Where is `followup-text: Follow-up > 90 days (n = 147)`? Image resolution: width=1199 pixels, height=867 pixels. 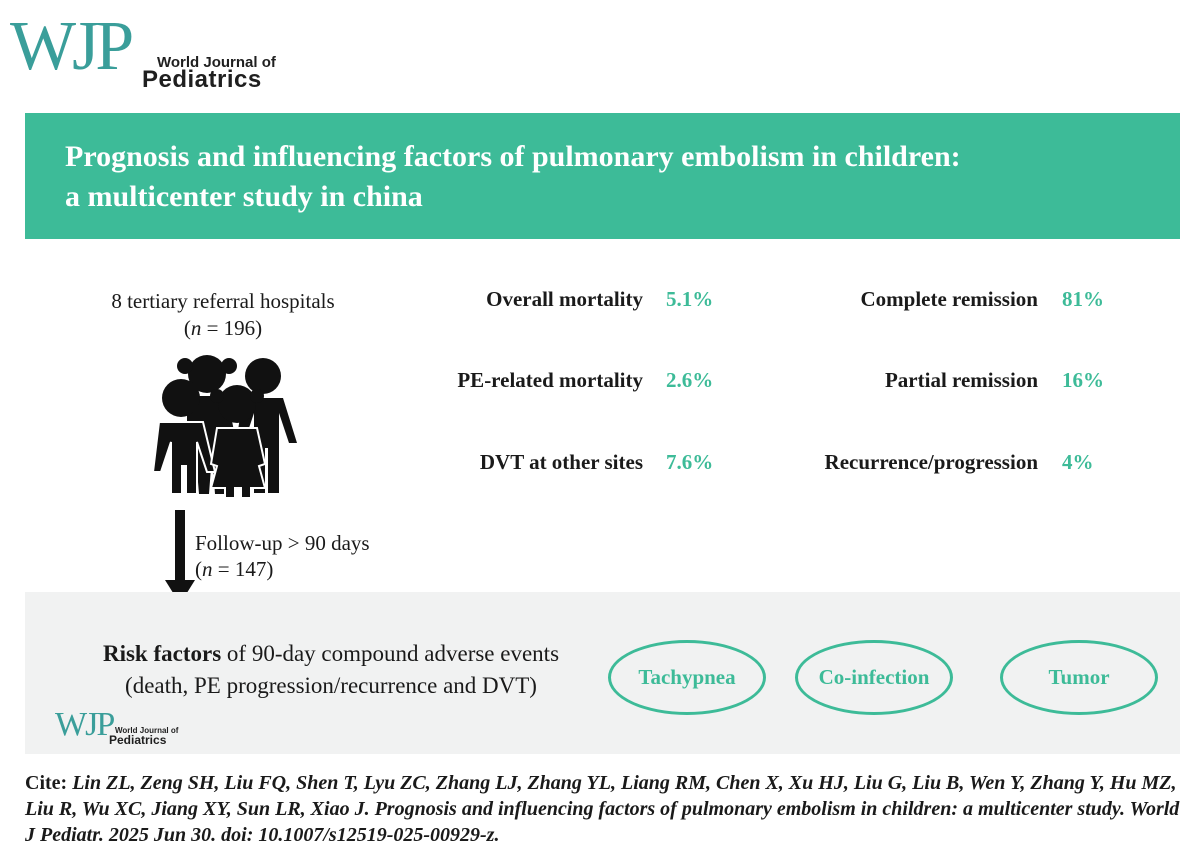
followup-text: Follow-up > 90 days (n = 147) is located at coordinates (282, 556).